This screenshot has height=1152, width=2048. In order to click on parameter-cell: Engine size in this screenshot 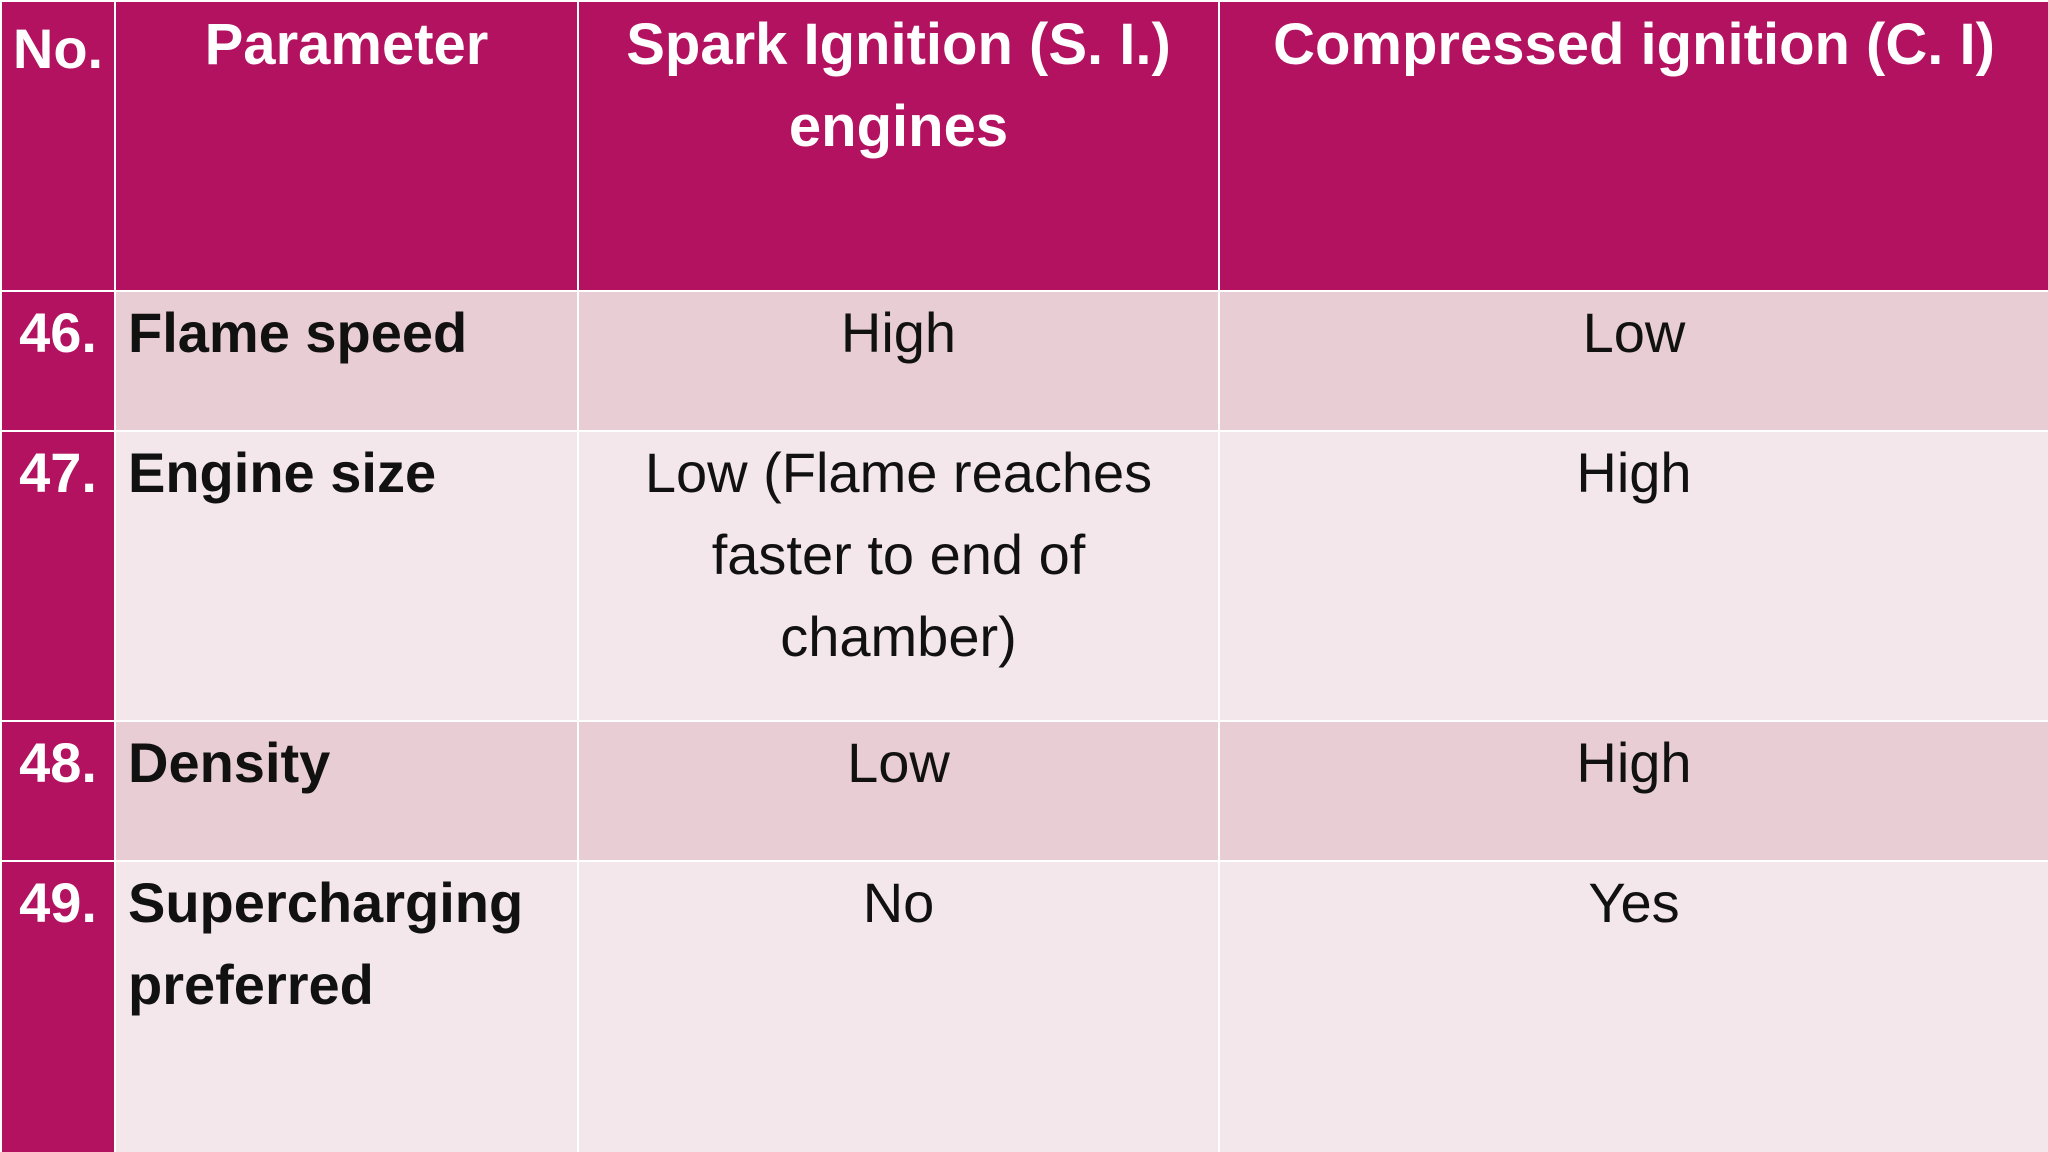, I will do `click(346, 576)`.